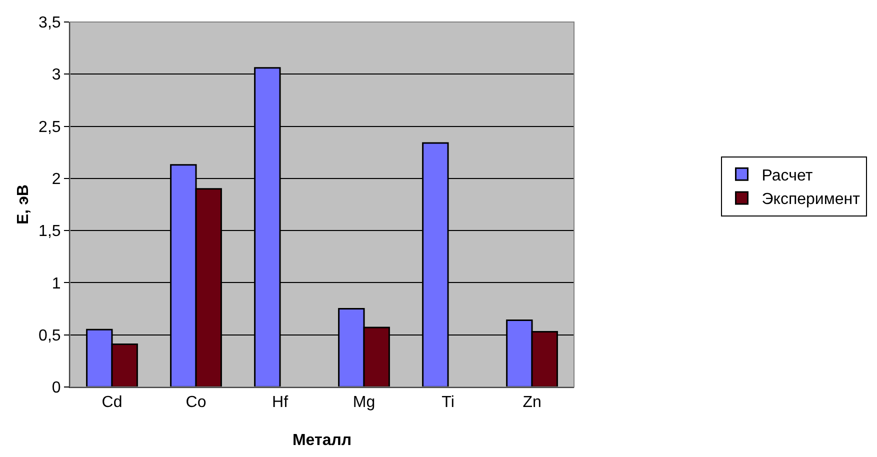  Describe the element at coordinates (196, 403) in the screenshot. I see `x-tick-label: Co` at that location.